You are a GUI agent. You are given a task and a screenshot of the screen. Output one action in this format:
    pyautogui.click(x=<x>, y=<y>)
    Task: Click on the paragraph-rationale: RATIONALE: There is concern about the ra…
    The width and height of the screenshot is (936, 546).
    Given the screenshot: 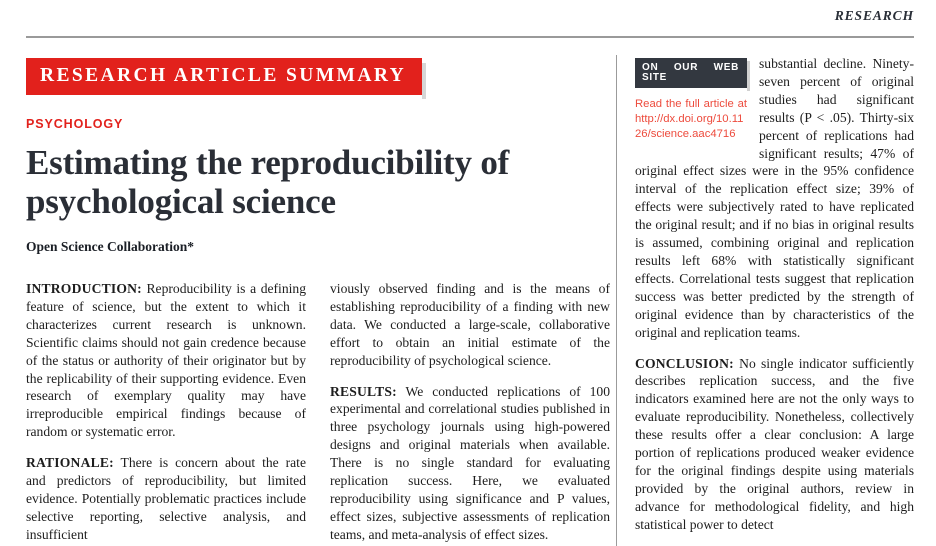 What is the action you would take?
    pyautogui.click(x=166, y=499)
    